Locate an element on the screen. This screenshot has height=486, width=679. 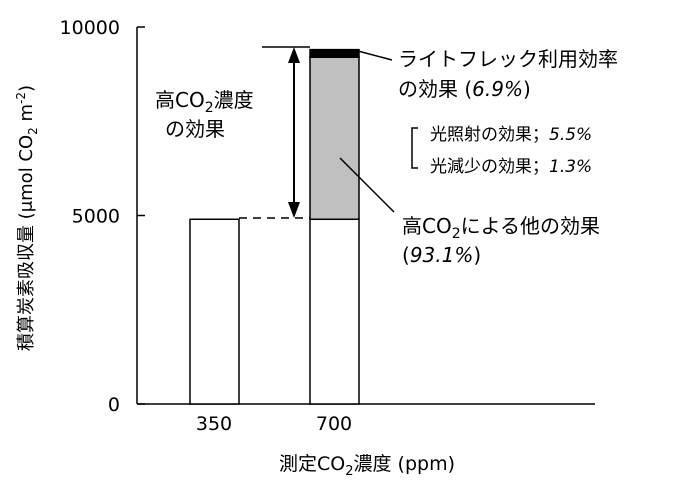
x-axis-label: 測定CO2濃度 (ppm) is located at coordinates (367, 466).